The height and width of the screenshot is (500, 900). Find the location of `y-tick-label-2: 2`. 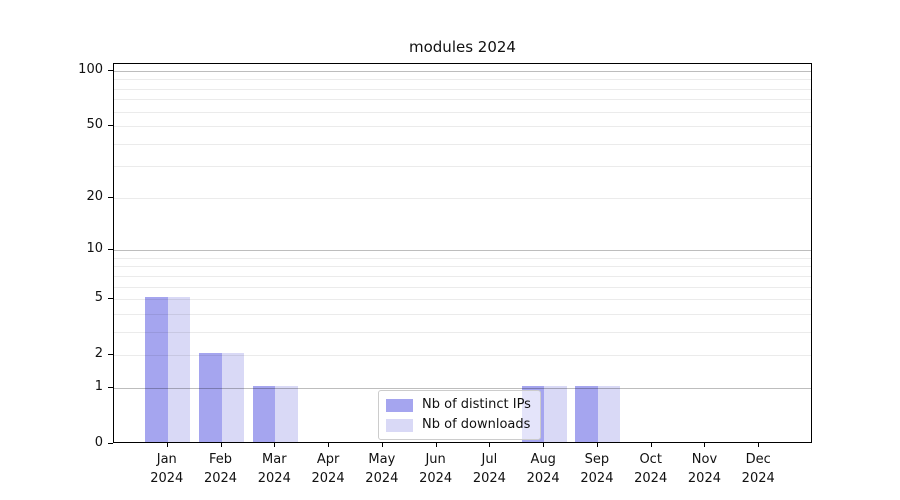

y-tick-label-2: 2 is located at coordinates (98, 354).